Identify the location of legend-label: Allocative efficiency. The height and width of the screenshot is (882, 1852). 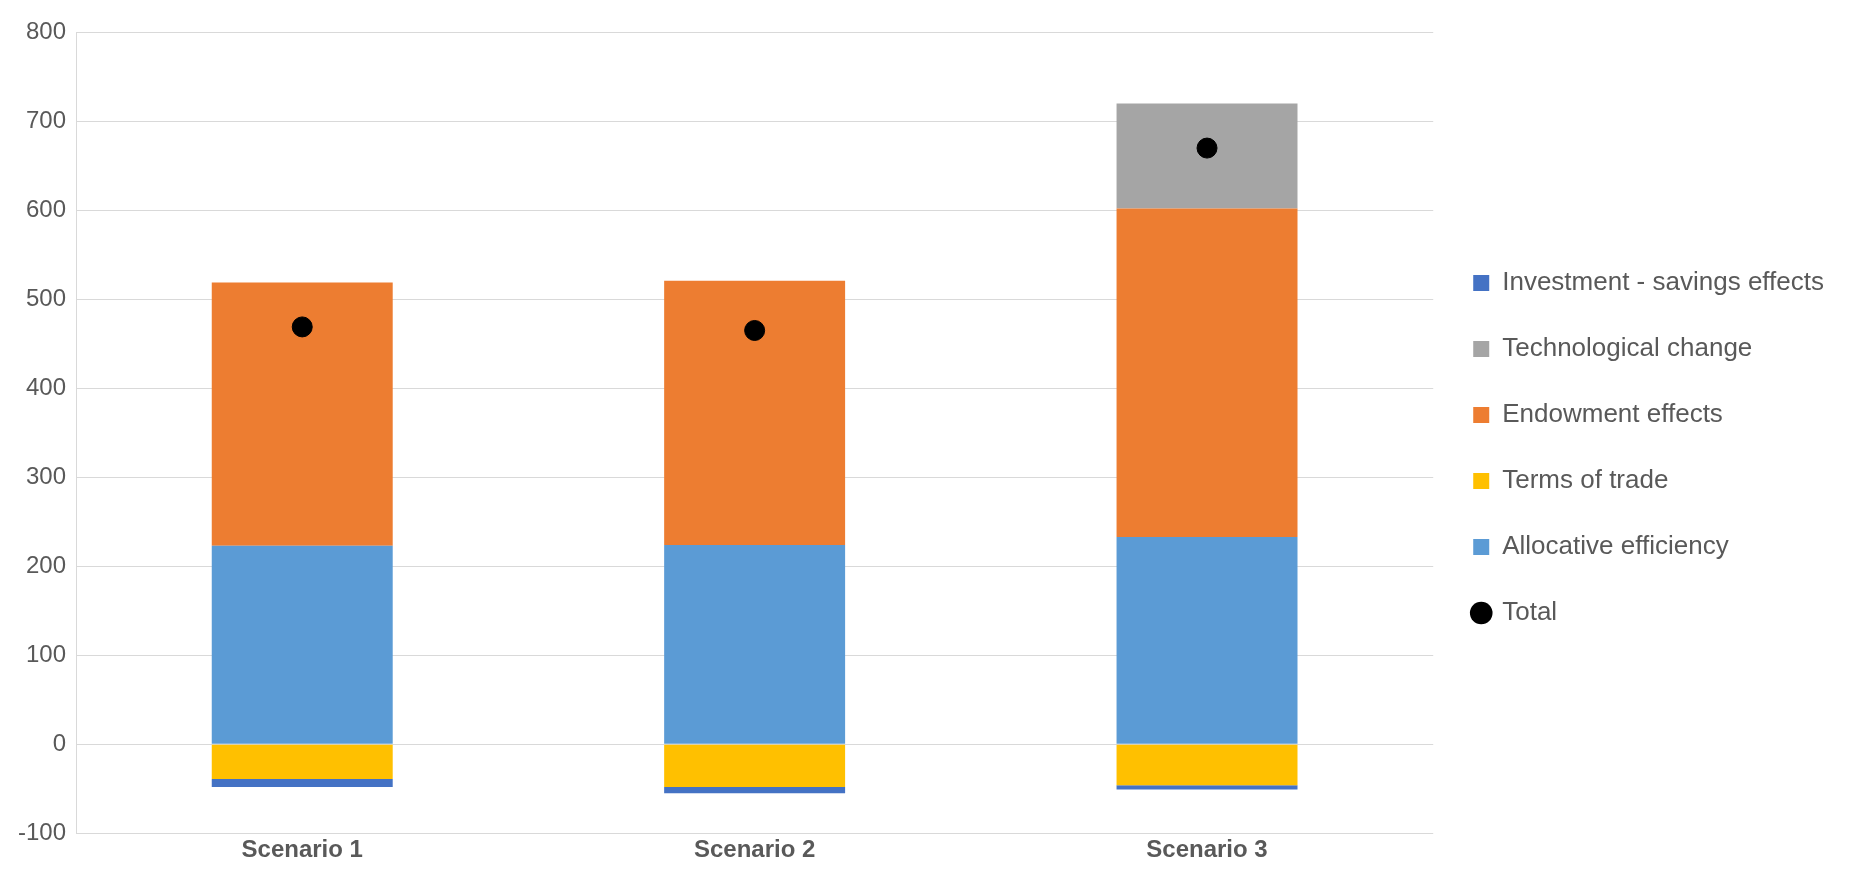
(1615, 545).